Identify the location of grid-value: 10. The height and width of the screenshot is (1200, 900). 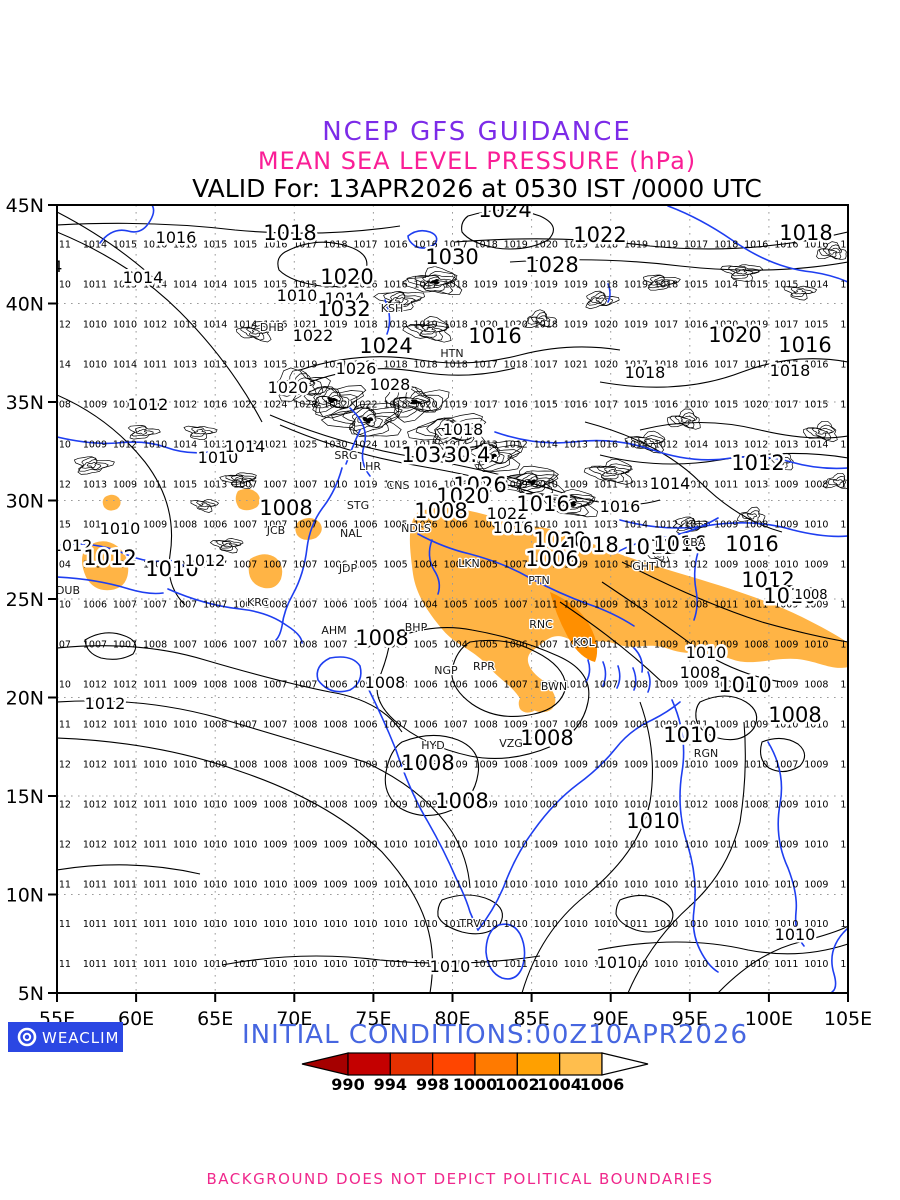
(846, 564).